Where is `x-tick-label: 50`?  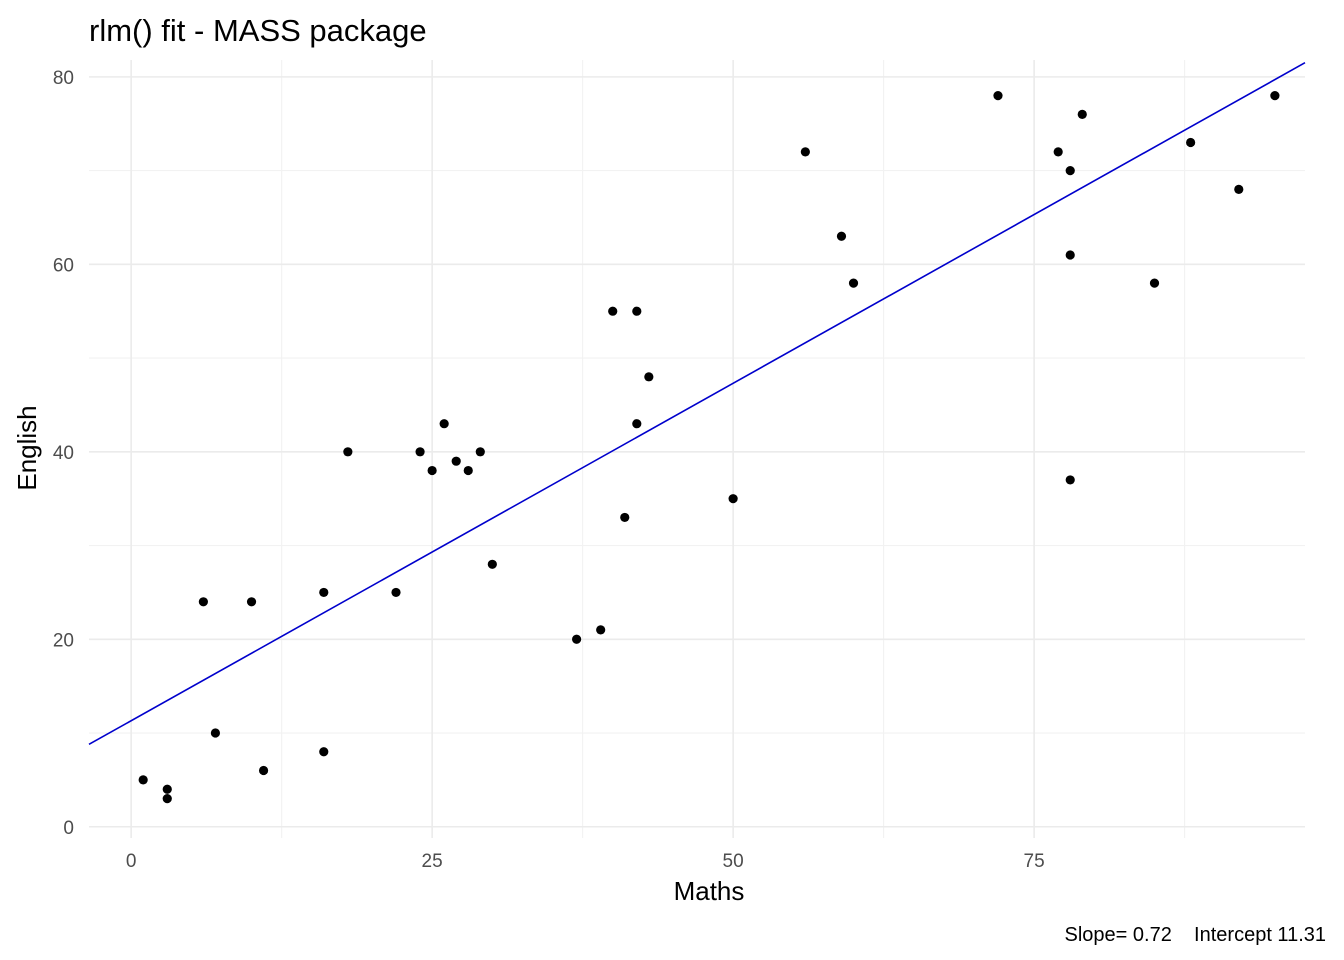 x-tick-label: 50 is located at coordinates (733, 861).